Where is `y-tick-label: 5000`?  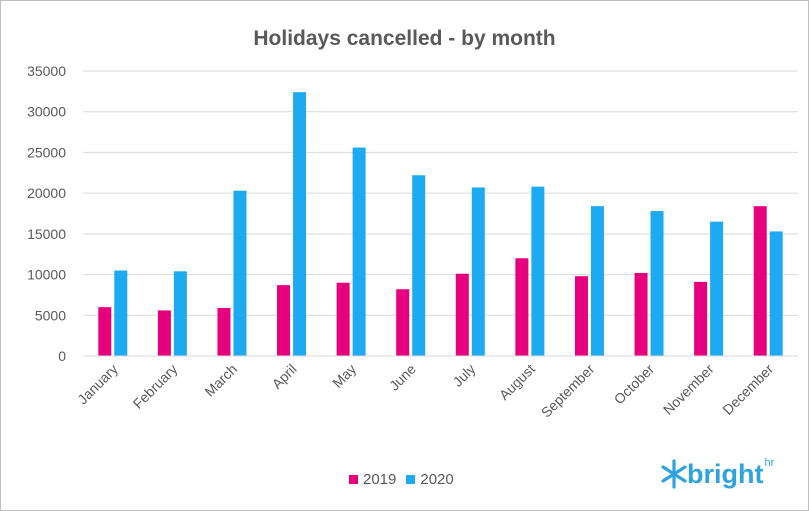 y-tick-label: 5000 is located at coordinates (50, 315).